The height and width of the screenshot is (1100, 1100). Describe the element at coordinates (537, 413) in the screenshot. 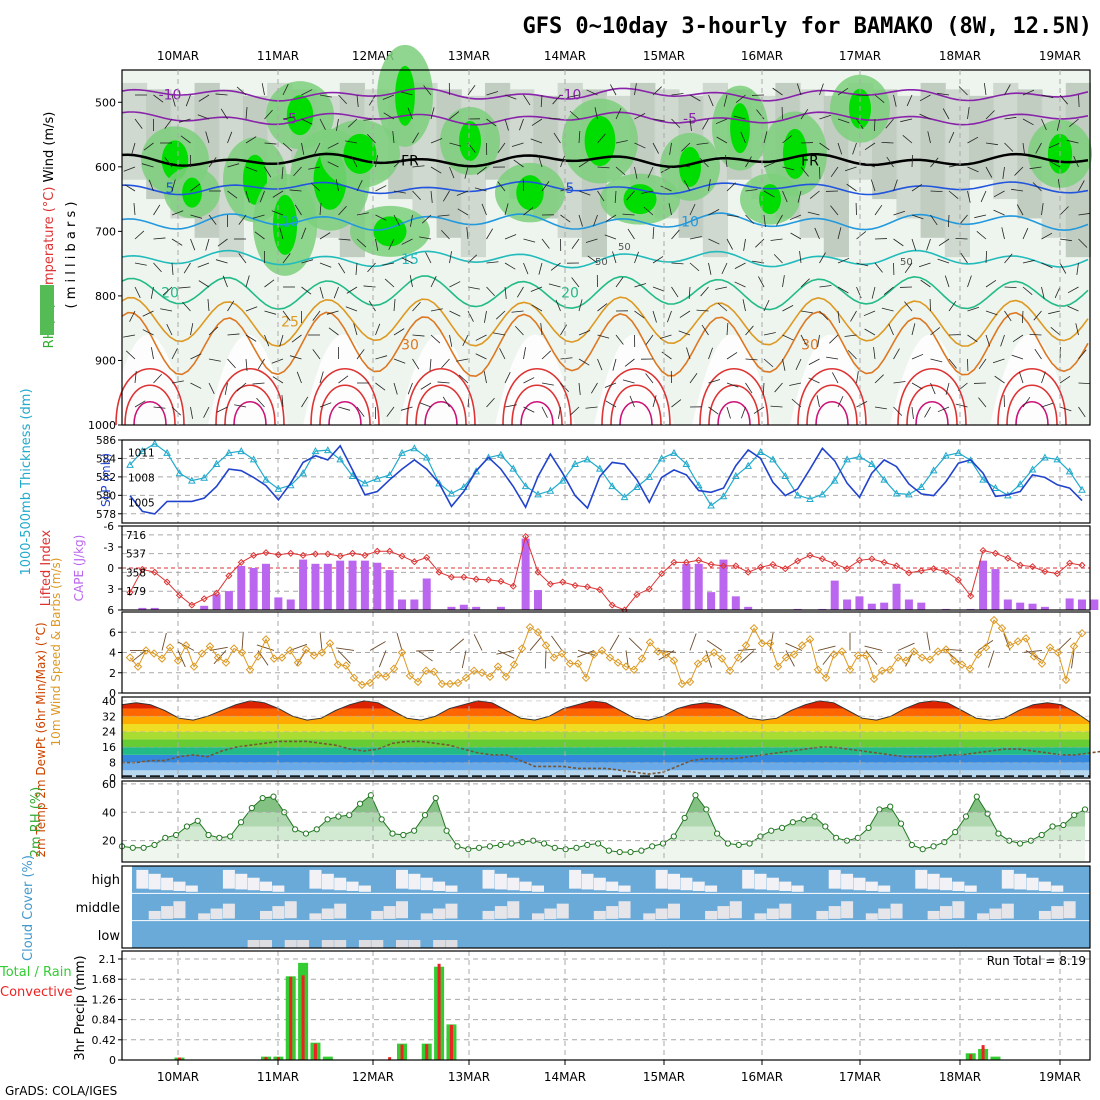

I see `isotherm-line` at that location.